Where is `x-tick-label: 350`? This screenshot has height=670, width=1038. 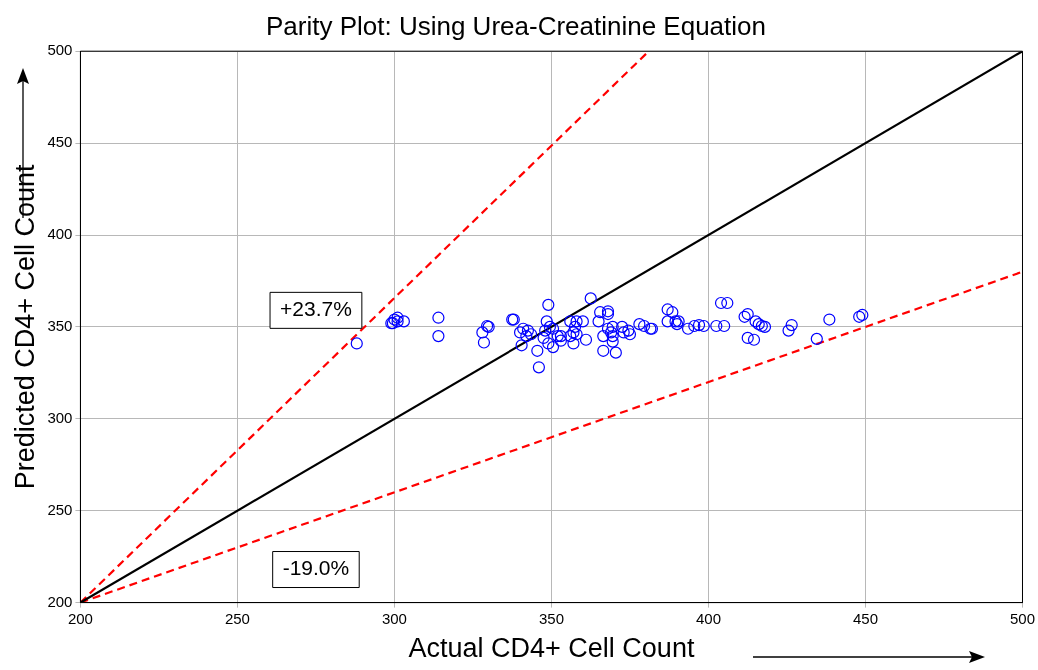
x-tick-label: 350 is located at coordinates (551, 618).